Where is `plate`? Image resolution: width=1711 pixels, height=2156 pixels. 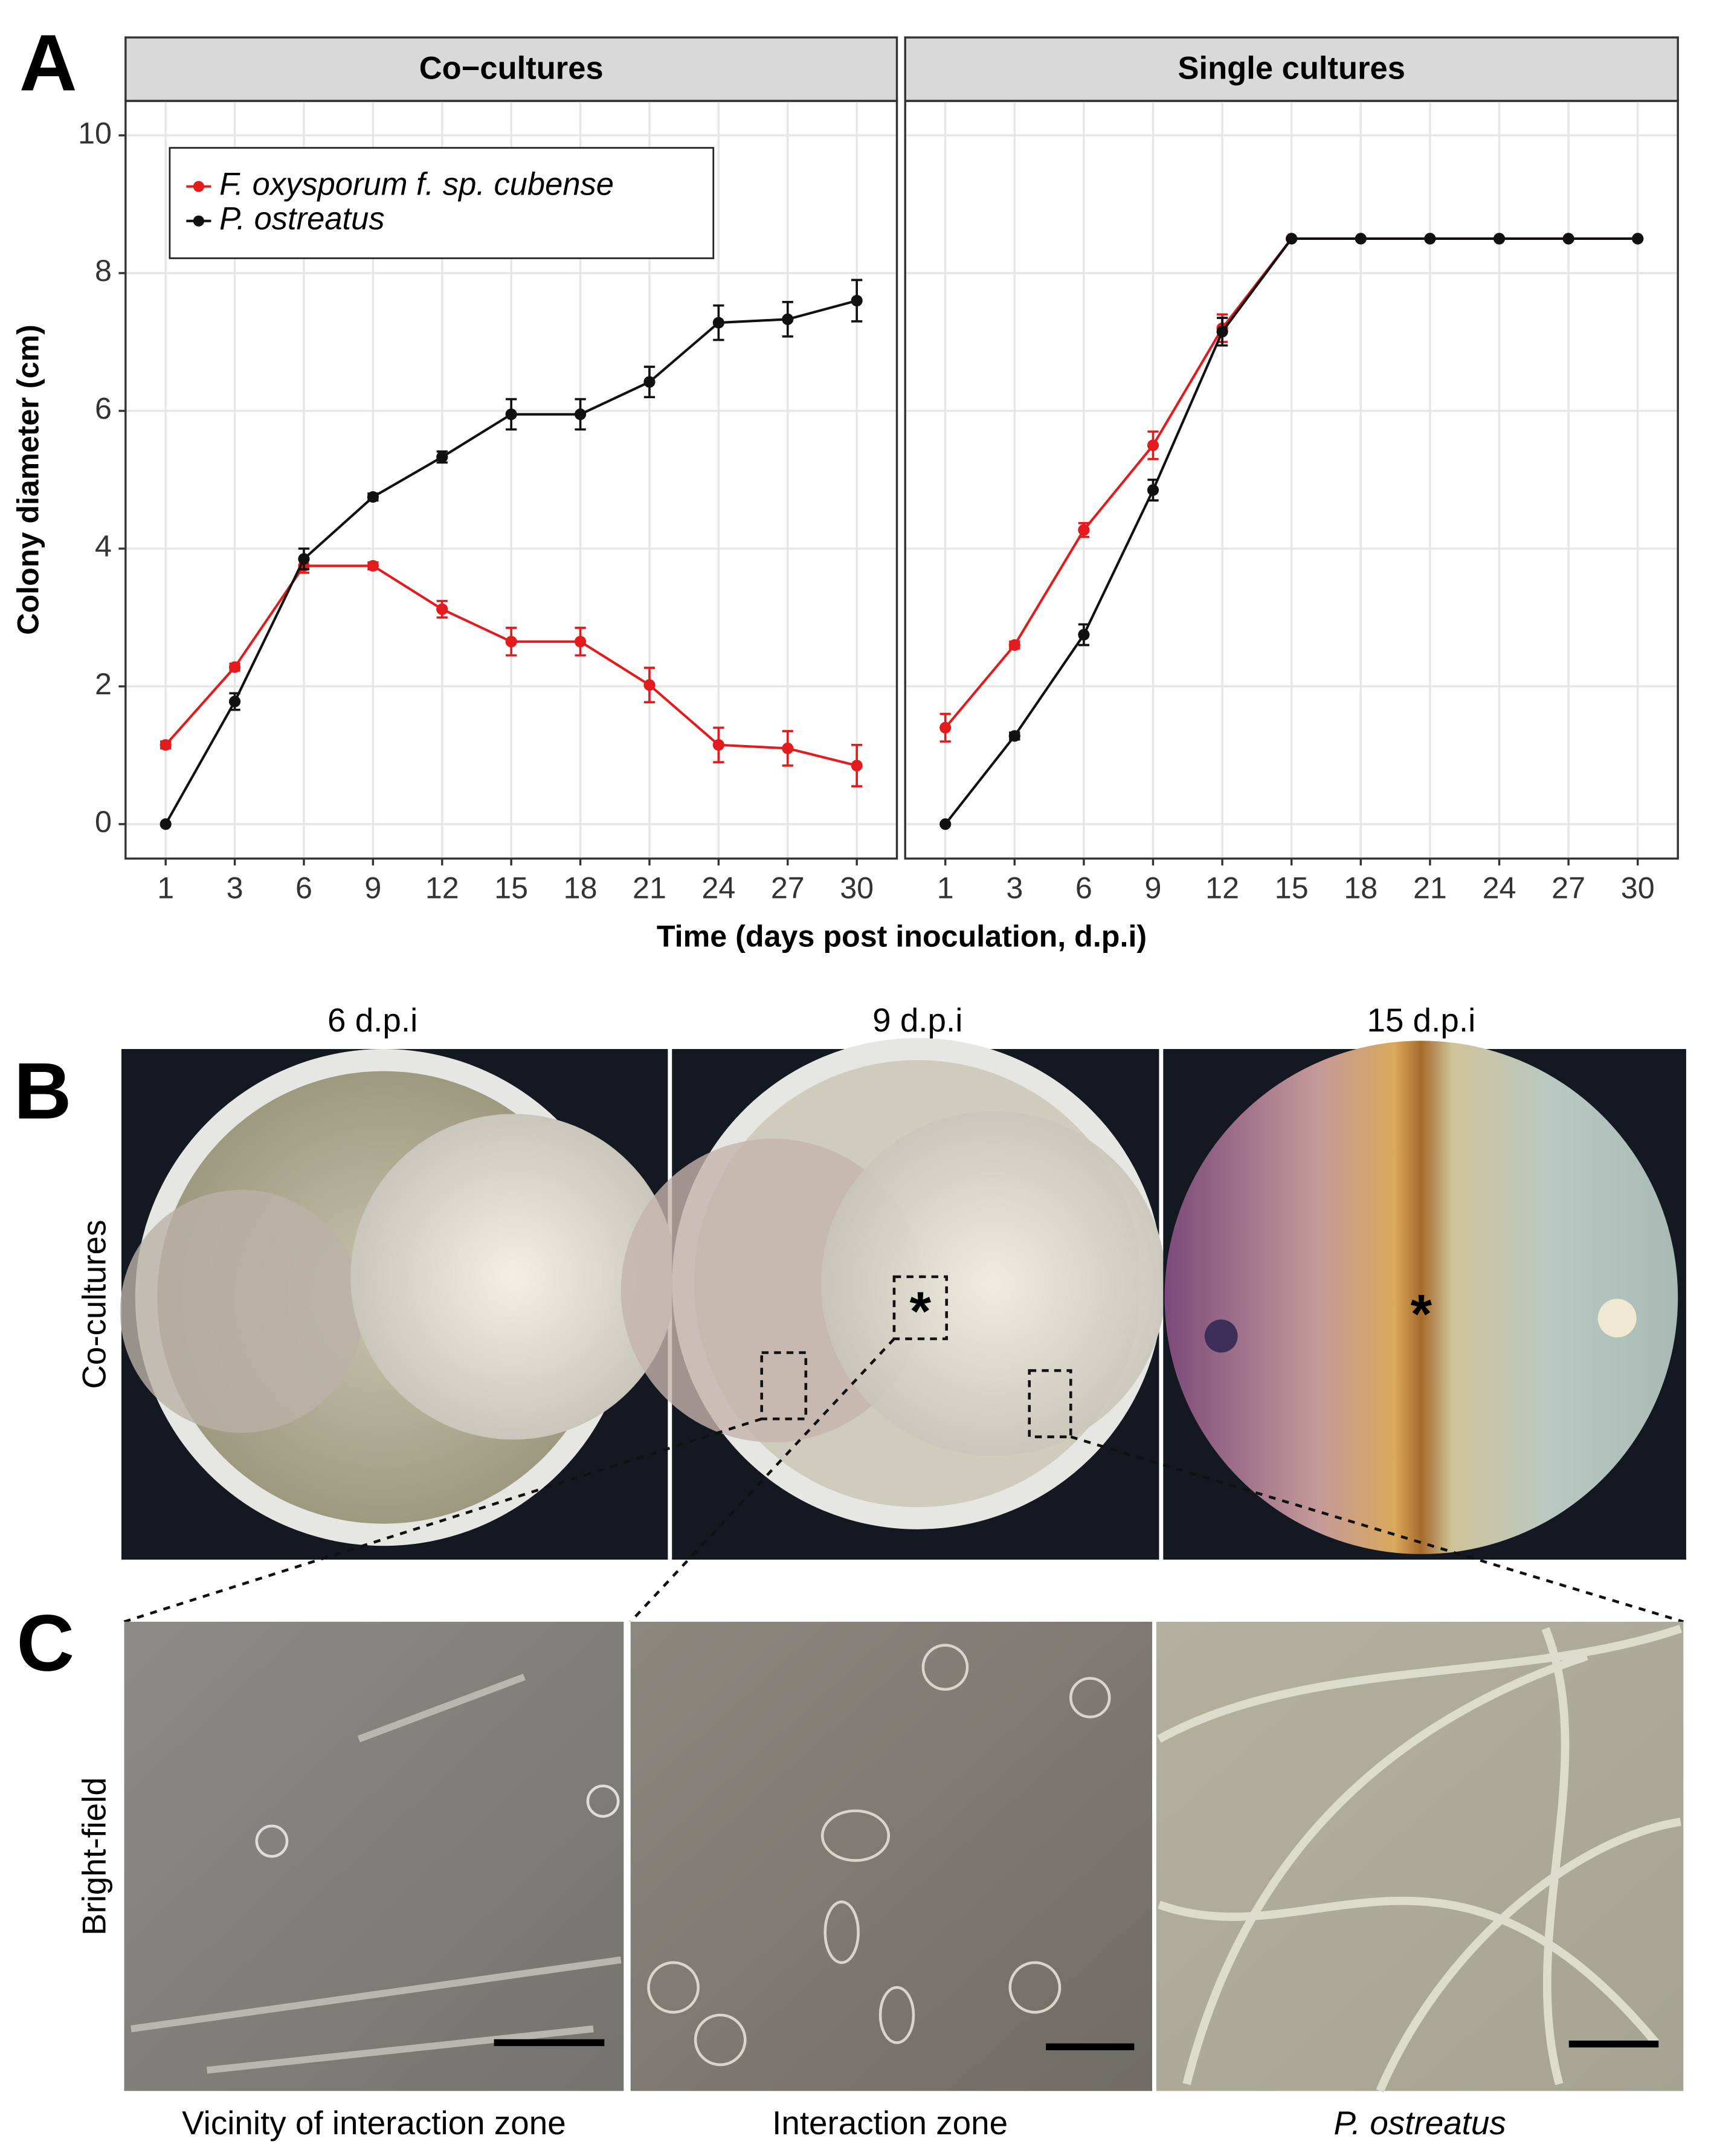
plate is located at coordinates (1421, 1297).